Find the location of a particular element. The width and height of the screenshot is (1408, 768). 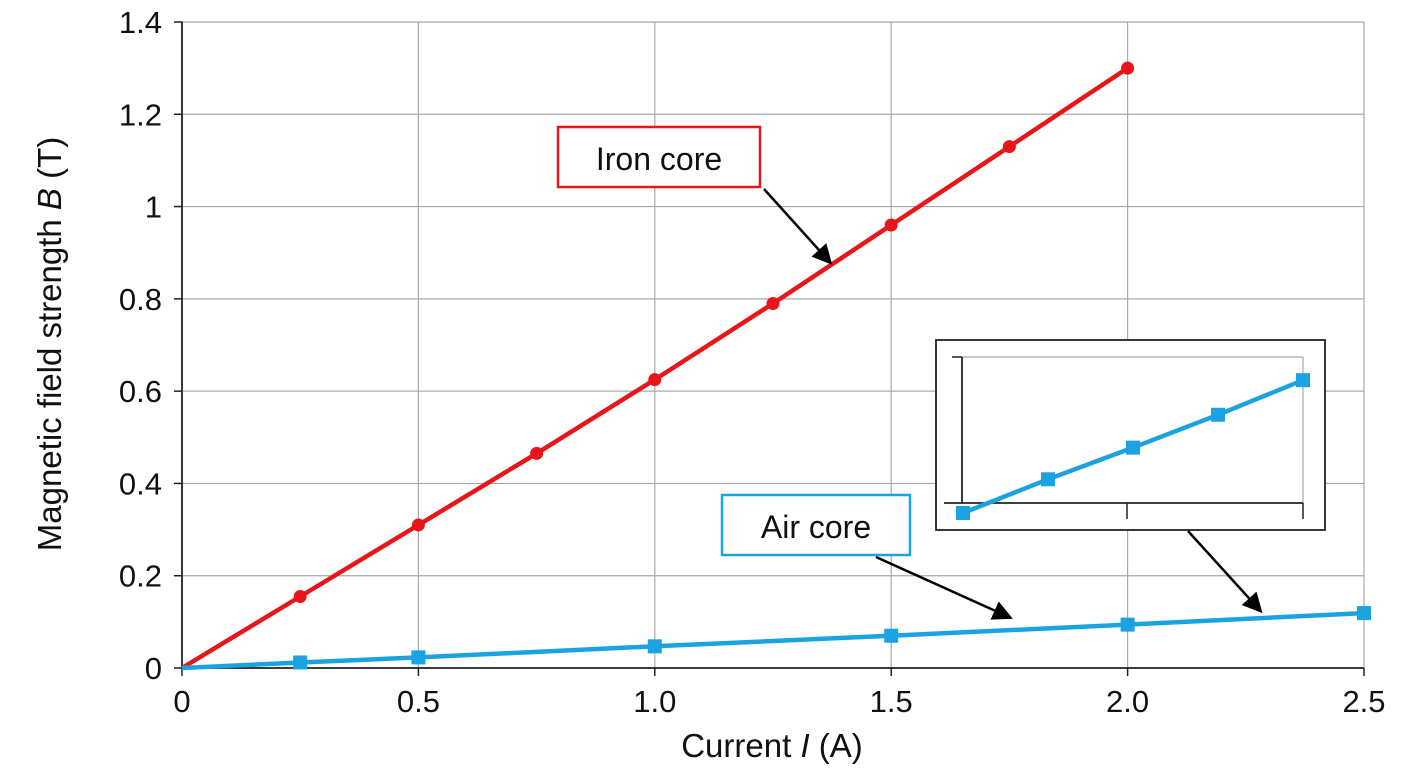

y-axis-title: Magnetic field strength B (T) is located at coordinates (49, 344).